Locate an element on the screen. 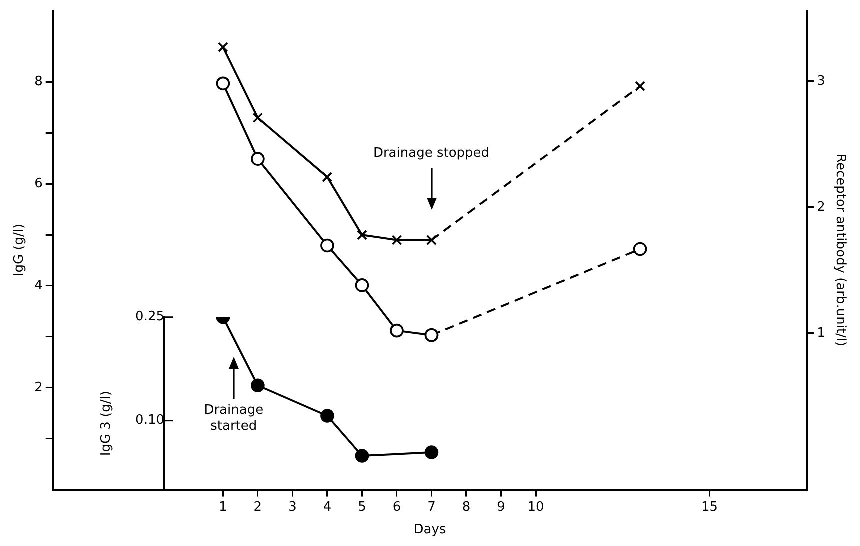 The image size is (860, 546). x-tick-label: 3 is located at coordinates (292, 507).